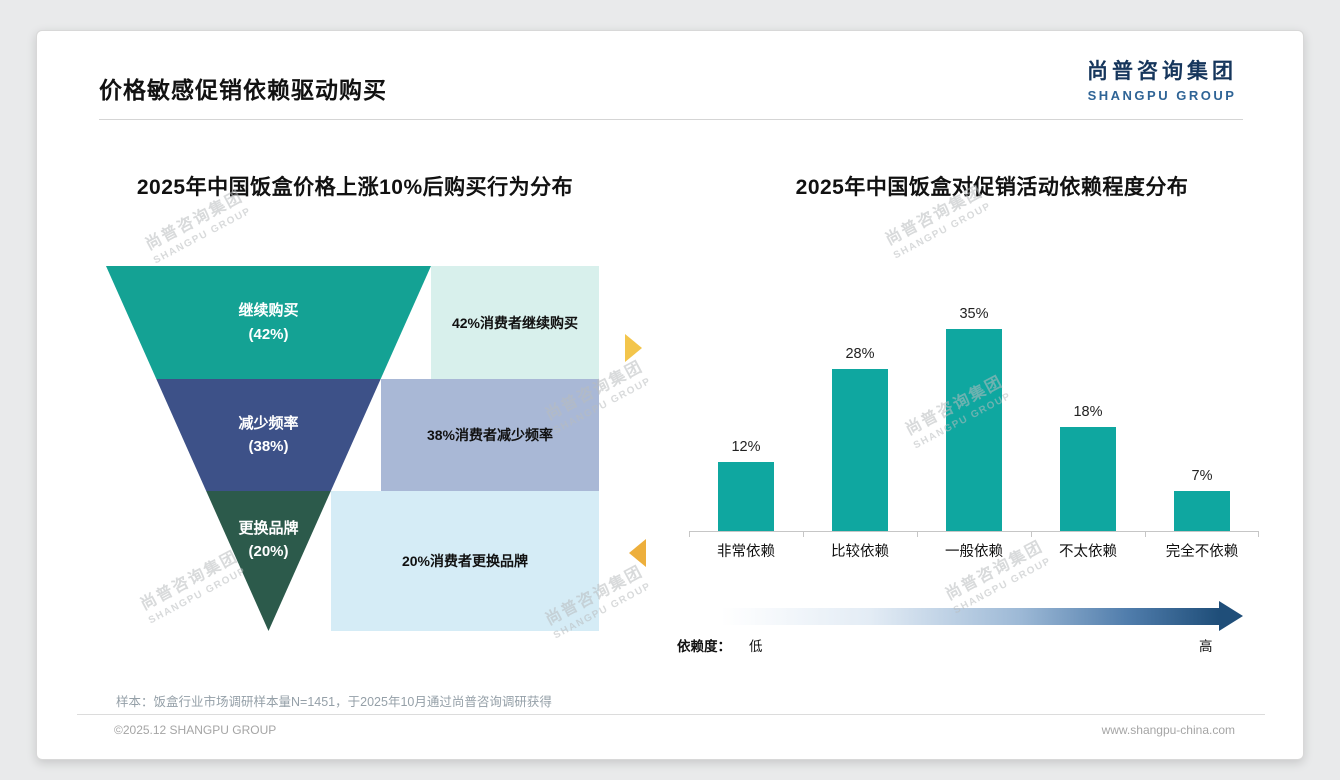 This screenshot has height=780, width=1340. I want to click on arrow-left-icon, so click(637, 553).